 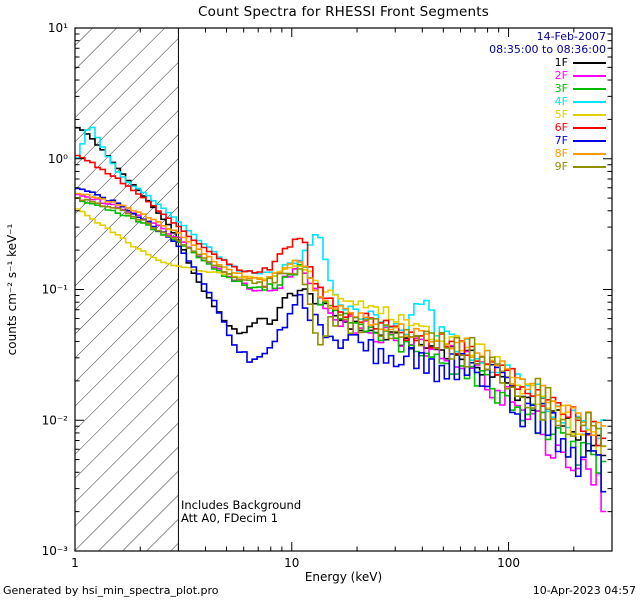 I want to click on legend-items: 1F 2F 3F 4F 5F 6F 7F 8F 9F, so click(x=580, y=114).